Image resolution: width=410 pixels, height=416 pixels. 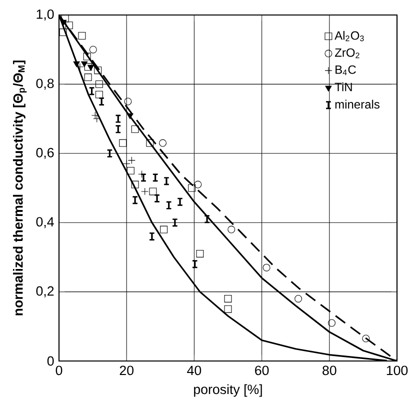 I want to click on x-tick-label: 0, so click(x=59, y=371).